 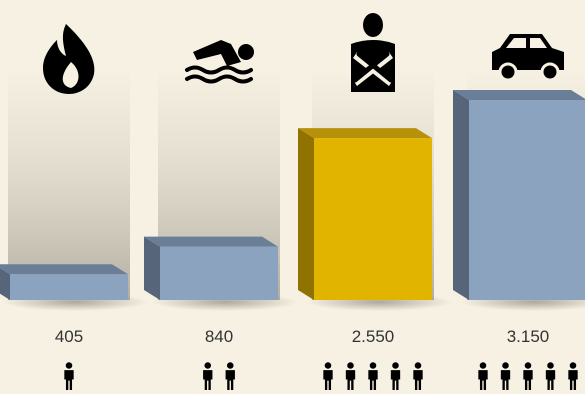 What do you see at coordinates (219, 62) in the screenshot?
I see `swimmer-icon` at bounding box center [219, 62].